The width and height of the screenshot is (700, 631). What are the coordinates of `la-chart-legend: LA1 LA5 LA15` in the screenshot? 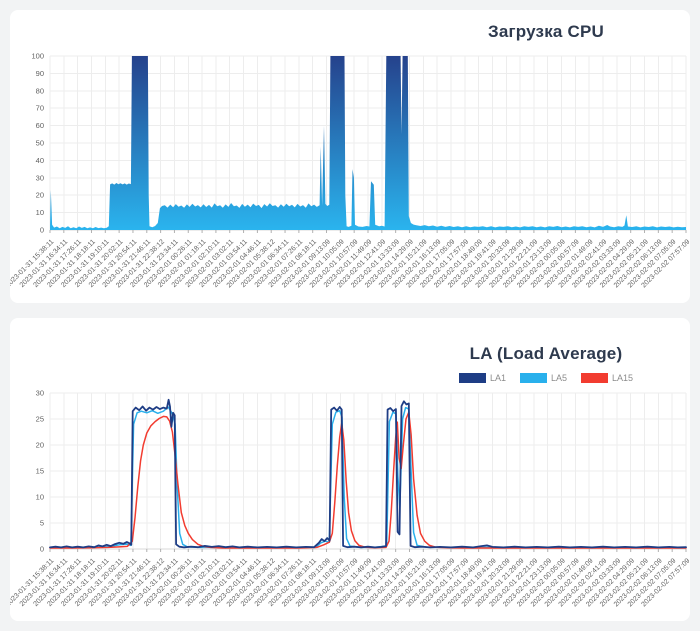 It's located at (543, 378).